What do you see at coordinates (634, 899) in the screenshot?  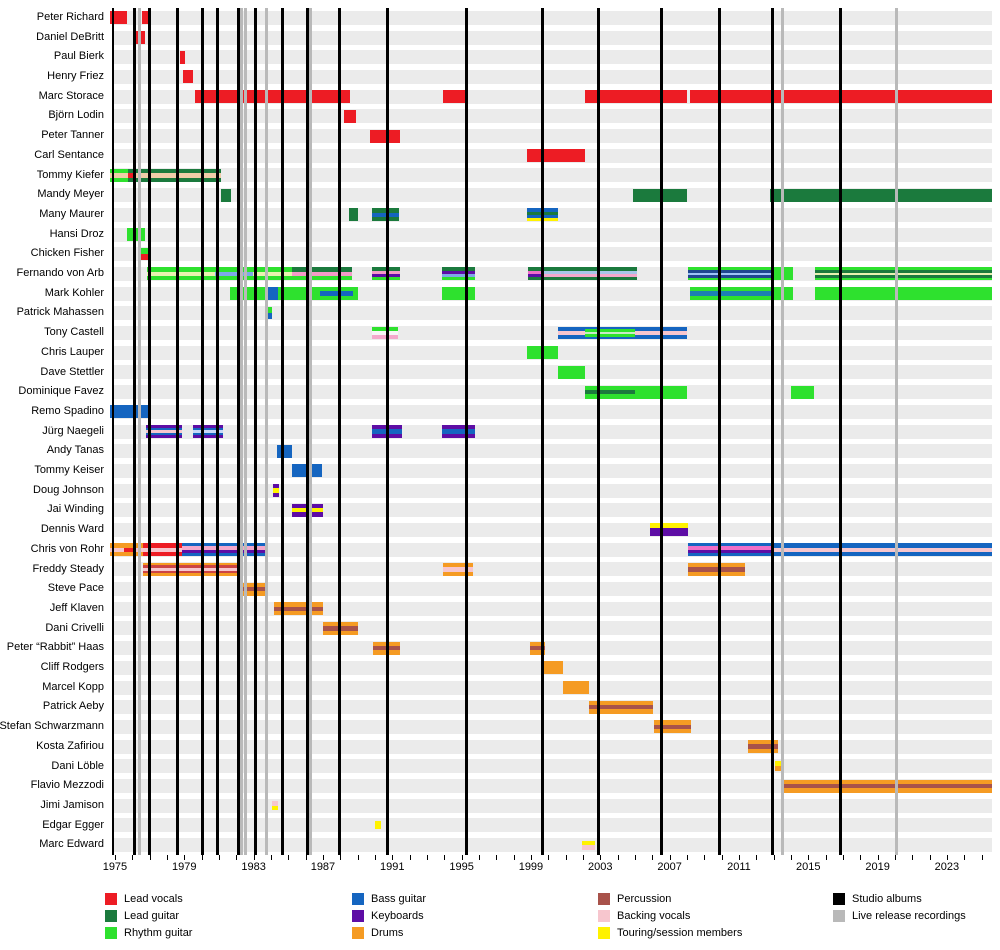 I see `legend-item: Percussion` at bounding box center [634, 899].